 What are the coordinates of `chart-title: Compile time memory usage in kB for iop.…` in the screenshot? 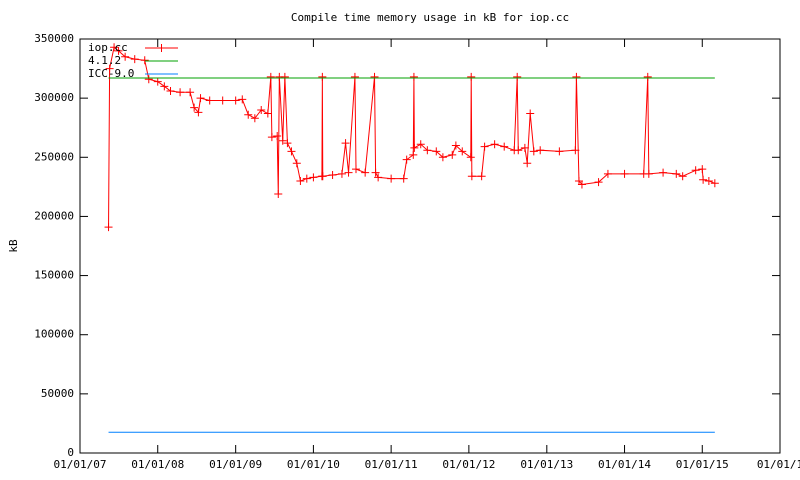 It's located at (430, 17).